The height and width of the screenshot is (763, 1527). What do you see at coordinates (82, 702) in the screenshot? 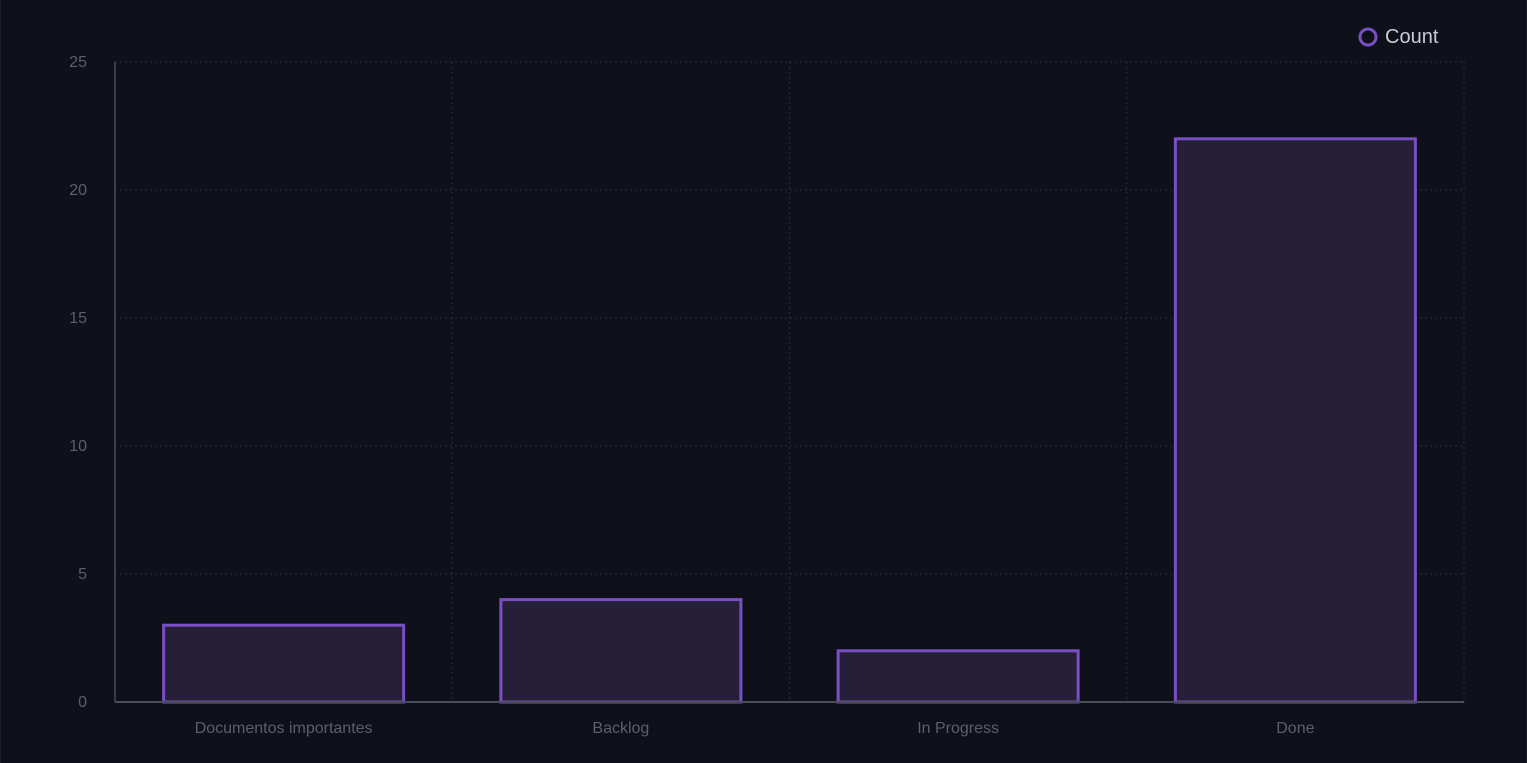
I see `y-tick-label-0: 0` at bounding box center [82, 702].